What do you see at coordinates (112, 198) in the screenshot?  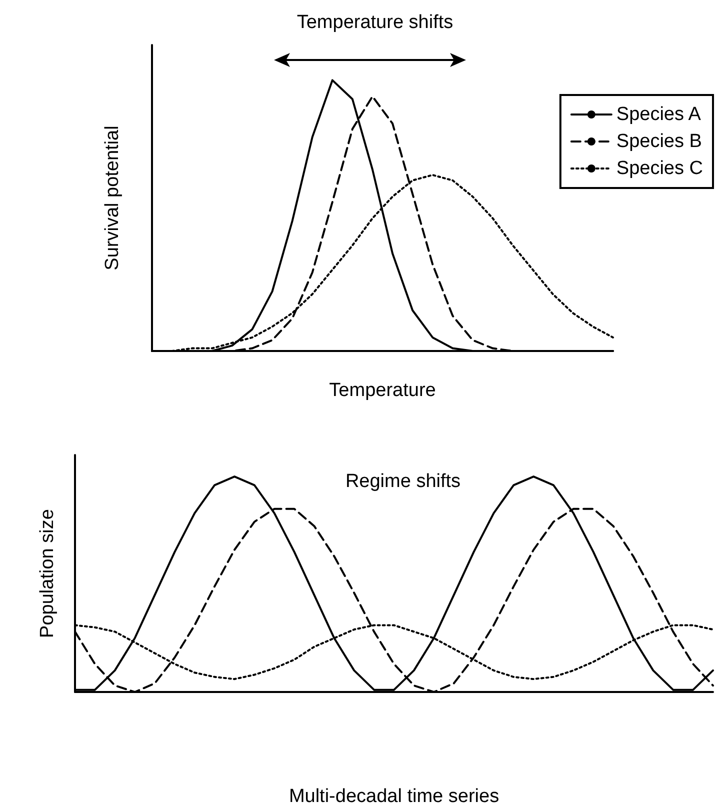 I see `y-axis-title: Survival potential` at bounding box center [112, 198].